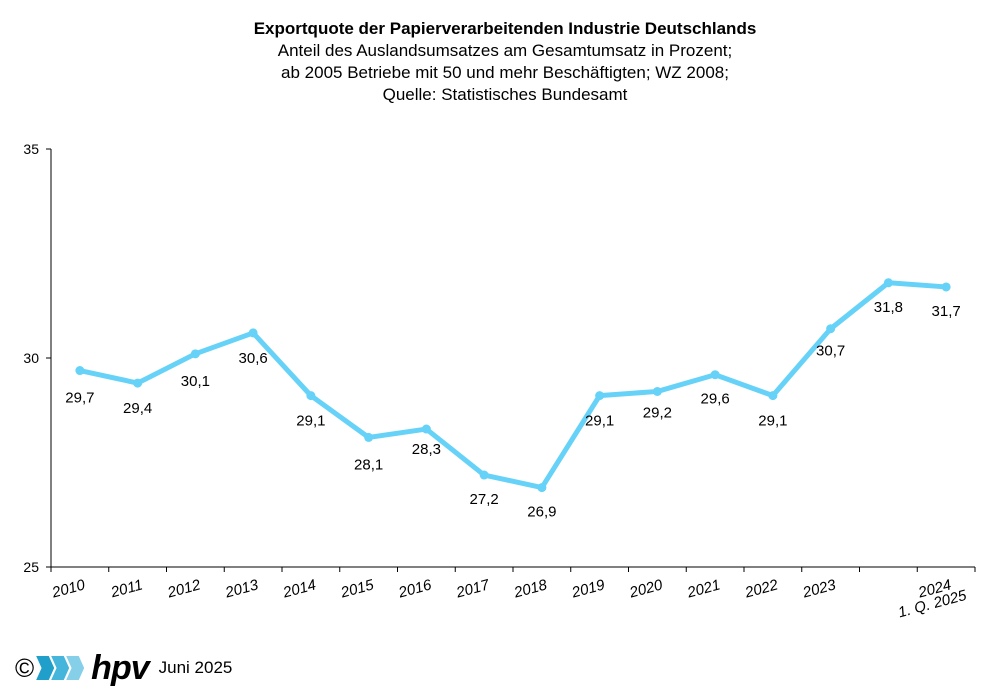 This screenshot has height=699, width=982. What do you see at coordinates (25, 668) in the screenshot?
I see `copyright-symbol: ©` at bounding box center [25, 668].